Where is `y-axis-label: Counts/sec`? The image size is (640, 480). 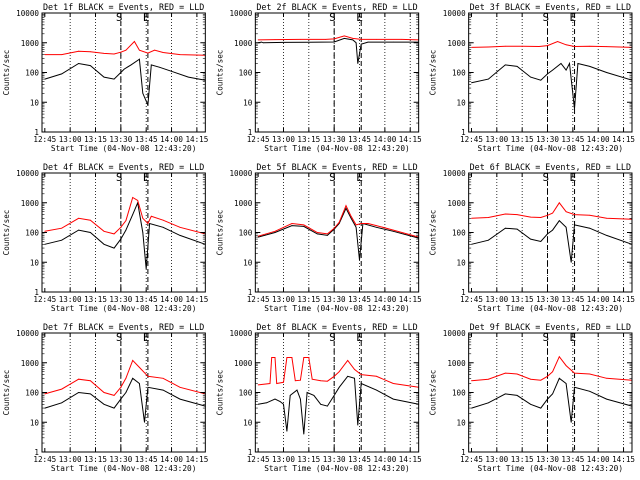
y-axis-label: Counts/sec is located at coordinates (433, 73).